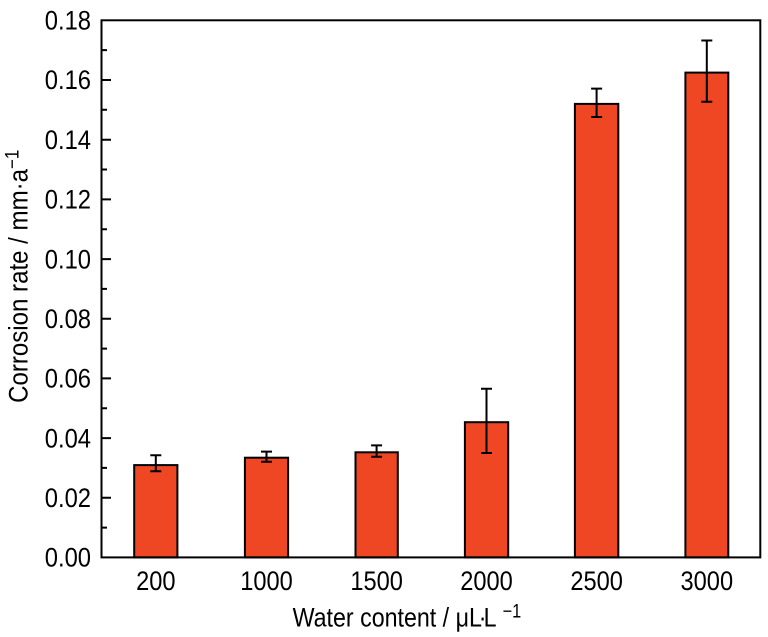 This screenshot has height=637, width=768. What do you see at coordinates (155, 581) in the screenshot?
I see `svg-text: 200` at bounding box center [155, 581].